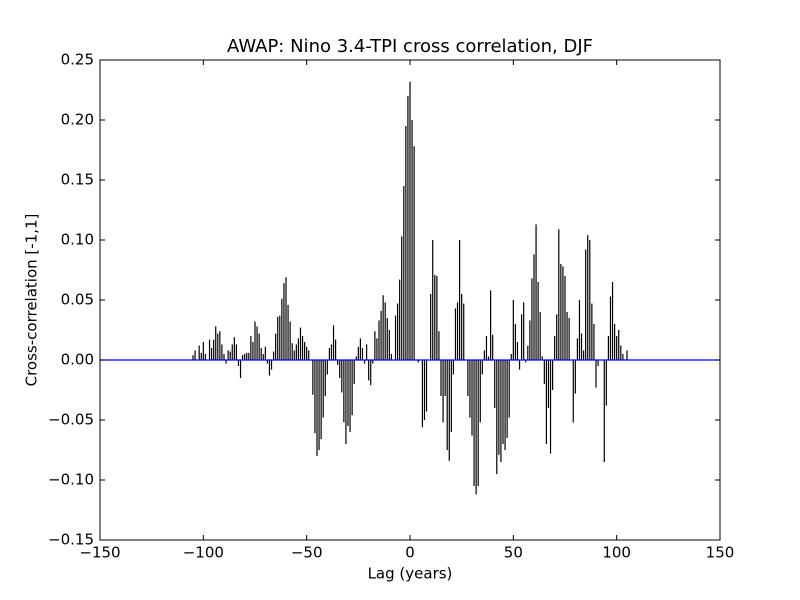 The width and height of the screenshot is (800, 600). I want to click on y-tick-label: −0.15, so click(71, 540).